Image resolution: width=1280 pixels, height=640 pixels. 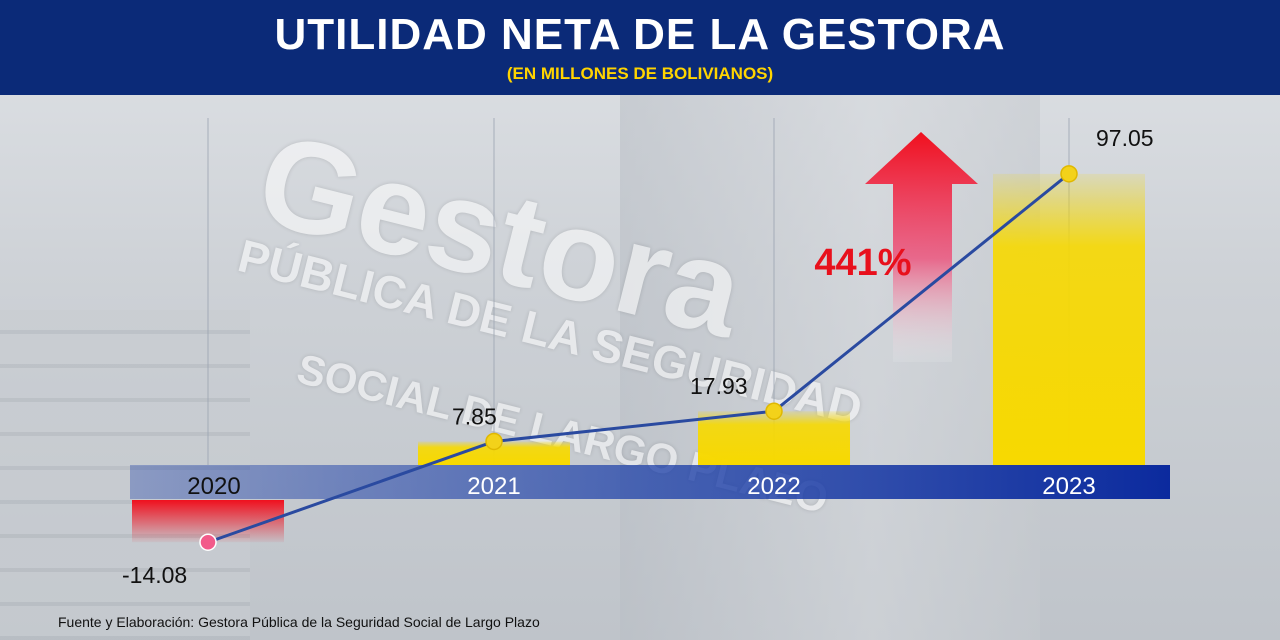 I want to click on category-label-2021: 2021, so click(x=493, y=486).